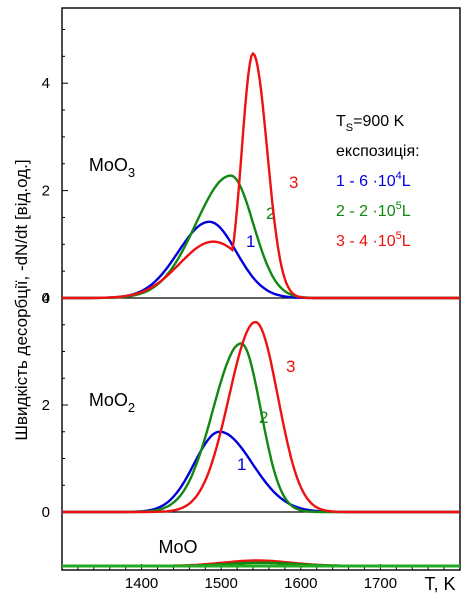  Describe the element at coordinates (370, 123) in the screenshot. I see `legend-entry: TS=900 K` at that location.